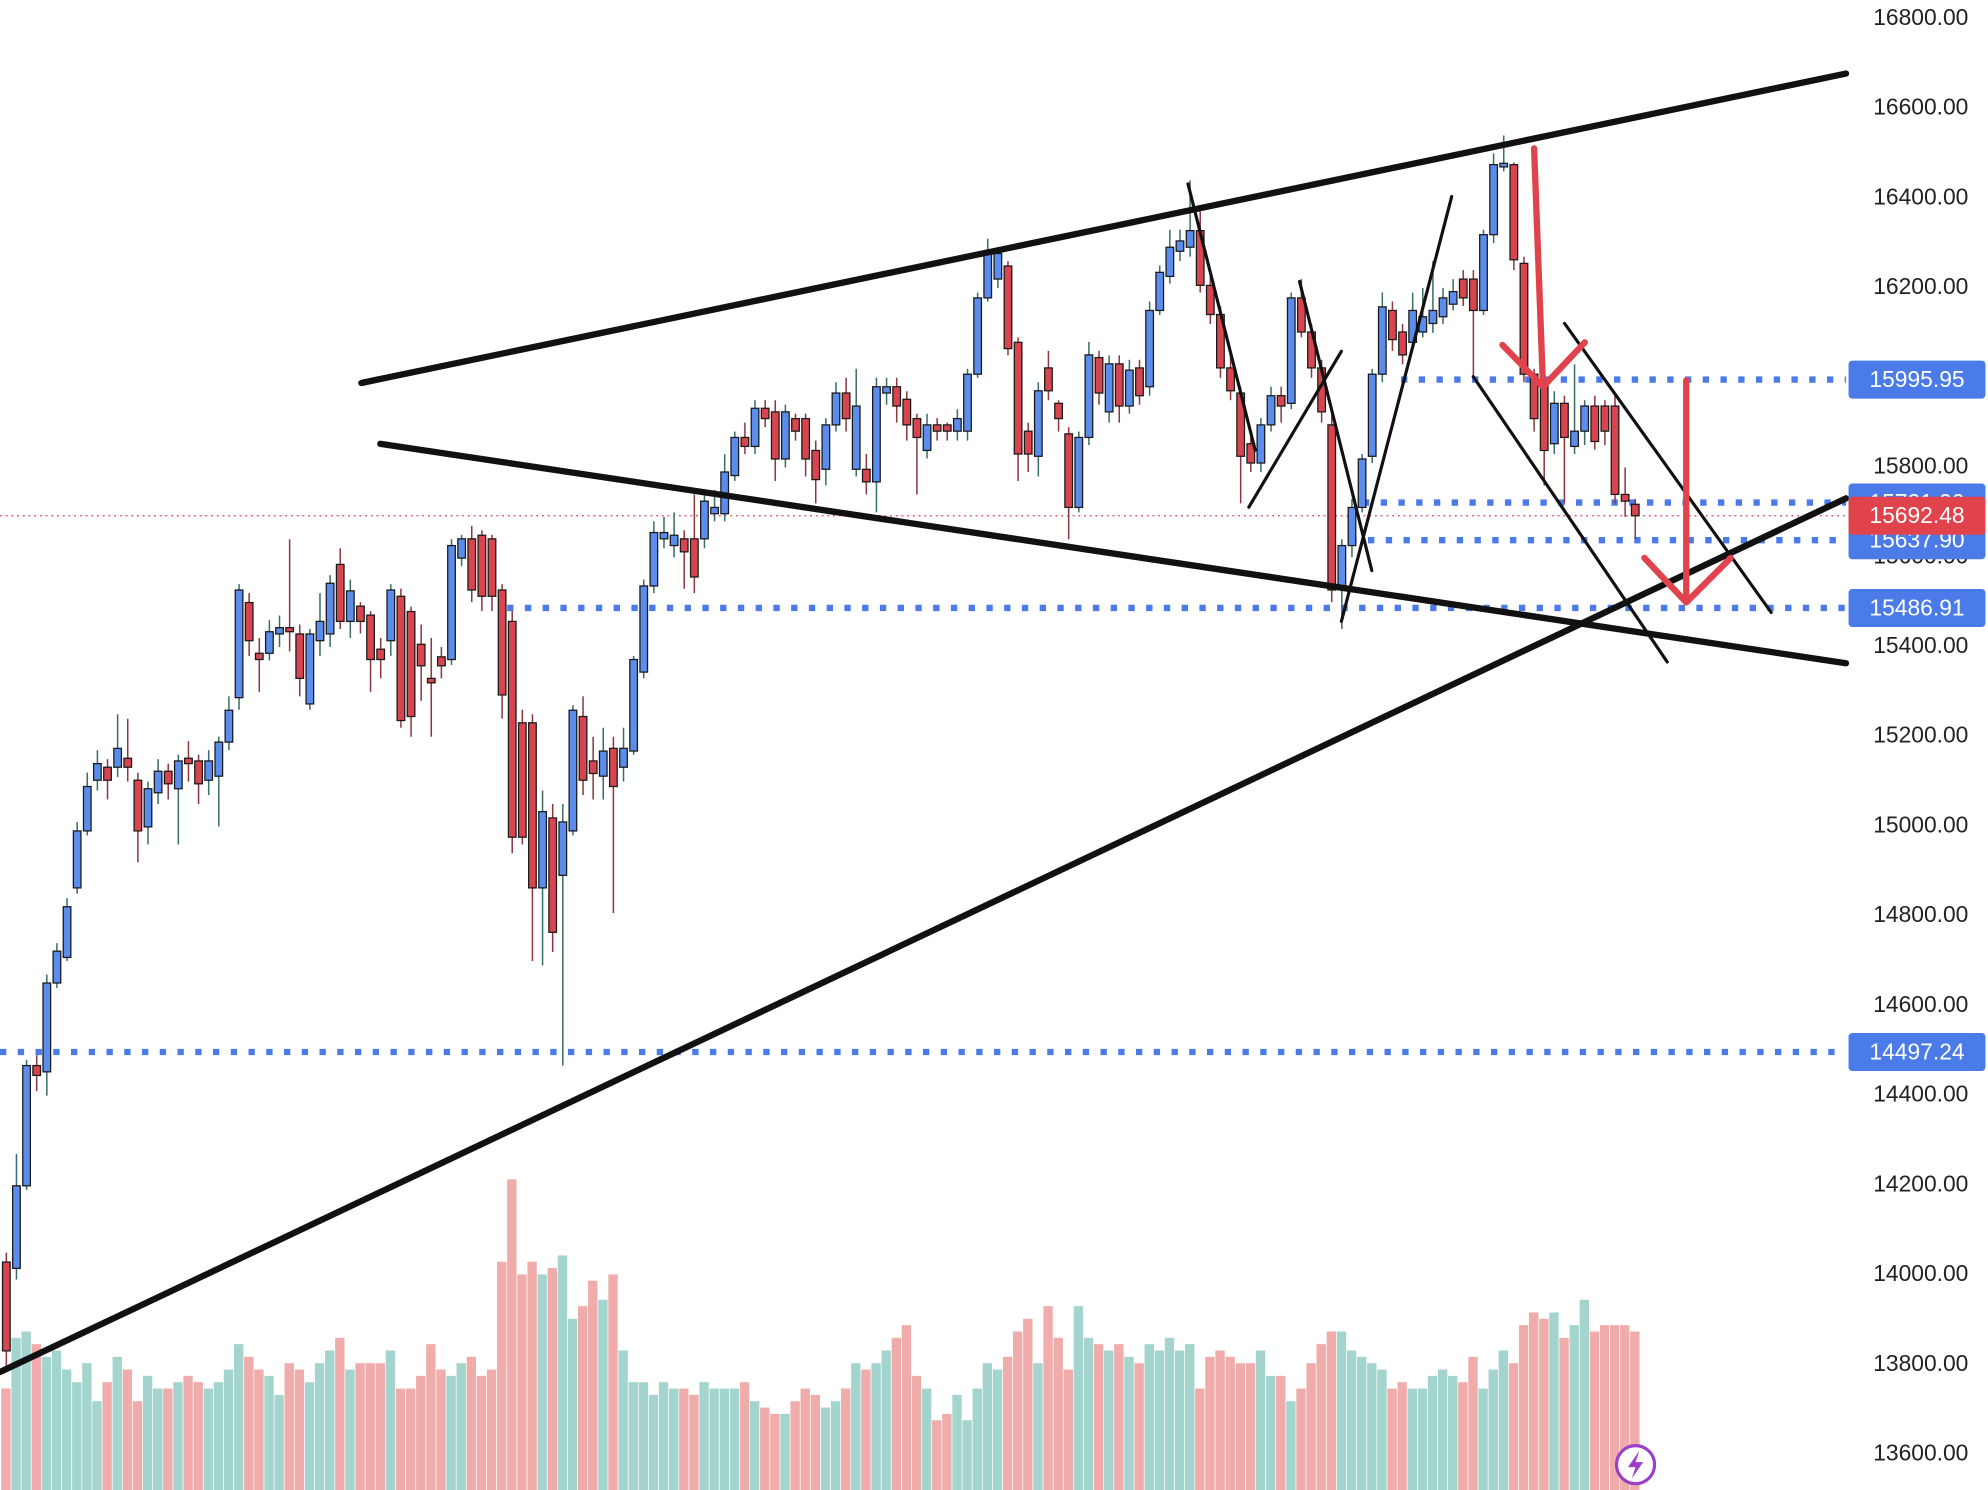 This screenshot has width=1988, height=1490. What do you see at coordinates (1538, 267) in the screenshot?
I see `arrow` at bounding box center [1538, 267].